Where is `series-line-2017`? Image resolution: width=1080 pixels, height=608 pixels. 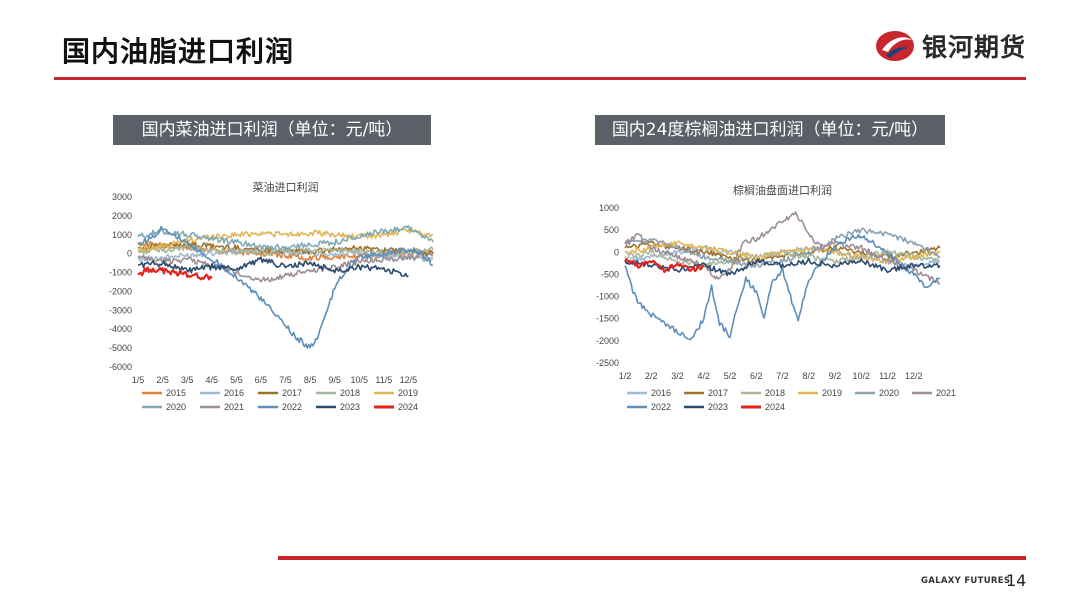 series-line-2017 is located at coordinates (782, 252).